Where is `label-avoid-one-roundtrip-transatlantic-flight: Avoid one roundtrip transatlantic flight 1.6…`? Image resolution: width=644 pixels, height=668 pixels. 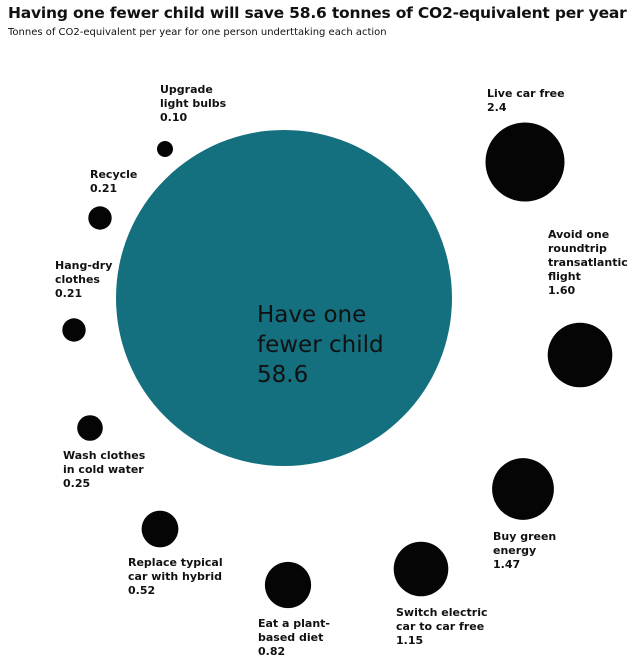
label-avoid-one-roundtrip-transatlantic-flight: Avoid one roundtrip transatlantic flight 1.6… is located at coordinates (588, 262).